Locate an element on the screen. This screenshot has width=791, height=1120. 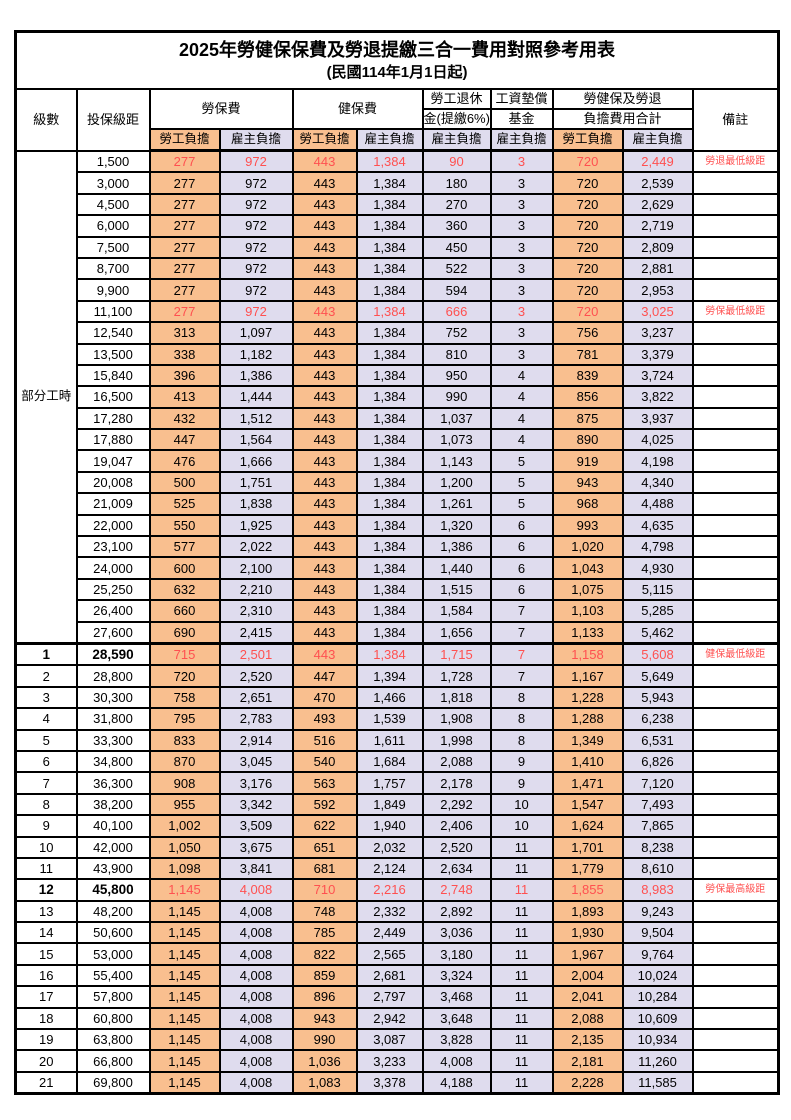
value-cell: 1,967 is located at coordinates (587, 954).